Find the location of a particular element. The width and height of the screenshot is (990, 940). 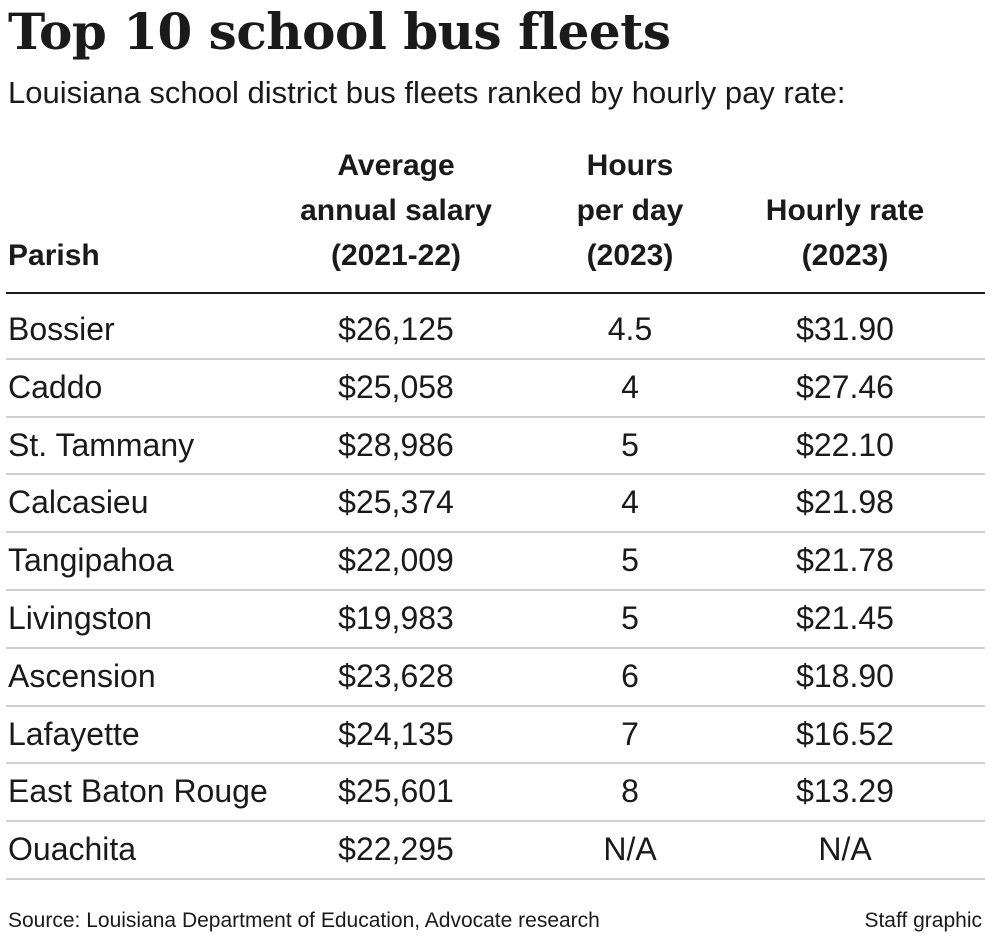

column-header-salary: Average annual salary (2021-22) is located at coordinates (396, 210).